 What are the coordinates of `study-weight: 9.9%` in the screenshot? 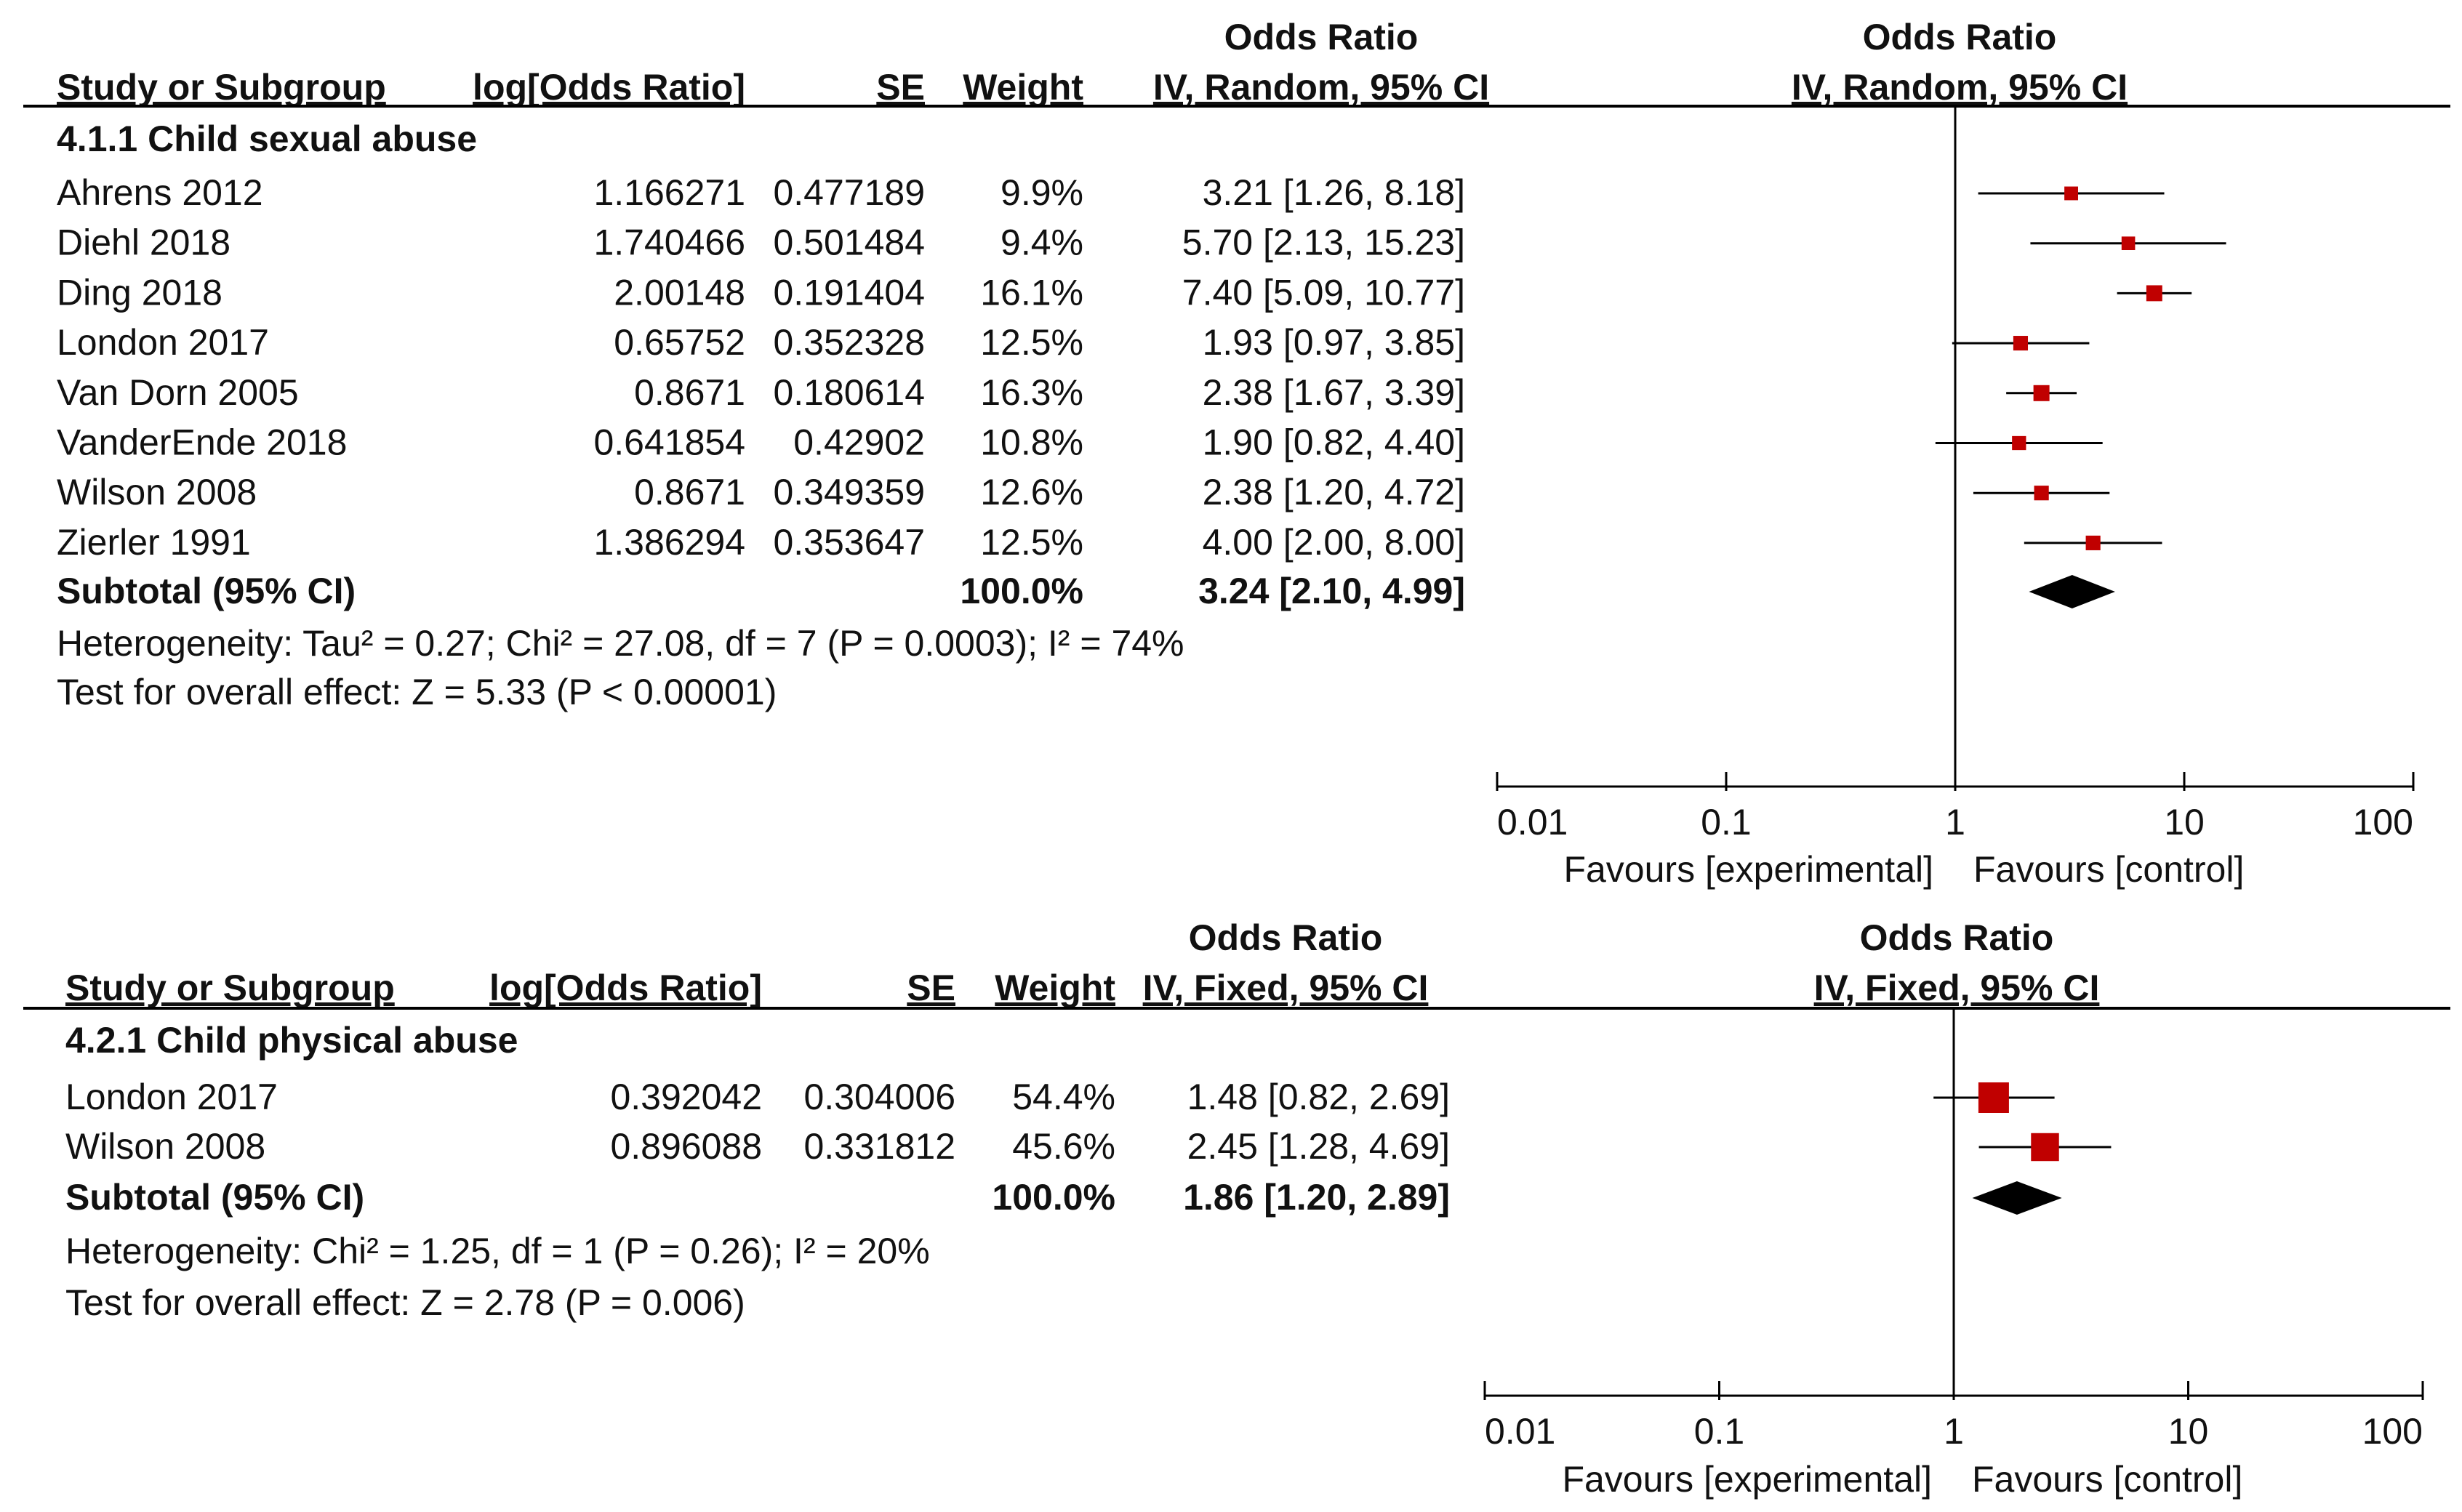 It's located at (1042, 192).